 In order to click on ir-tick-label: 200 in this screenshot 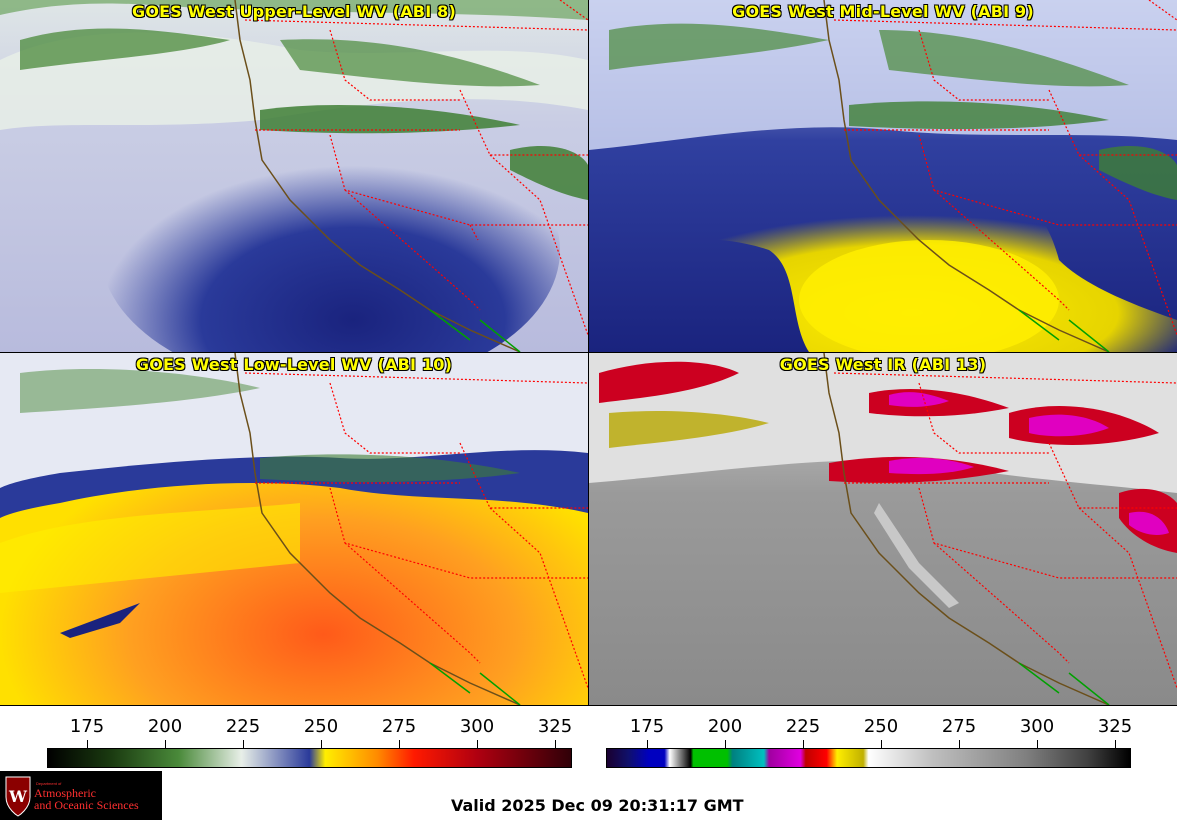, I will do `click(725, 726)`.